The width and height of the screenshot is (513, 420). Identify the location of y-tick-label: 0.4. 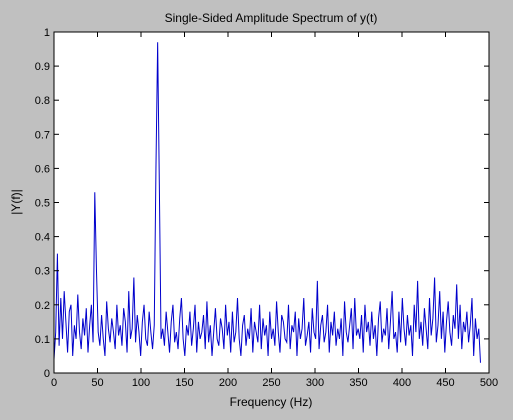
(42, 238).